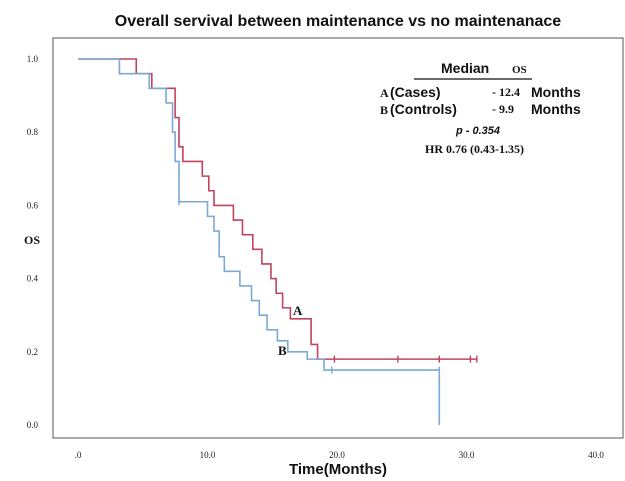 This screenshot has height=481, width=625. What do you see at coordinates (474, 149) in the screenshot?
I see `hazard-ratio: HR 0.76 (0.43-1.35)` at bounding box center [474, 149].